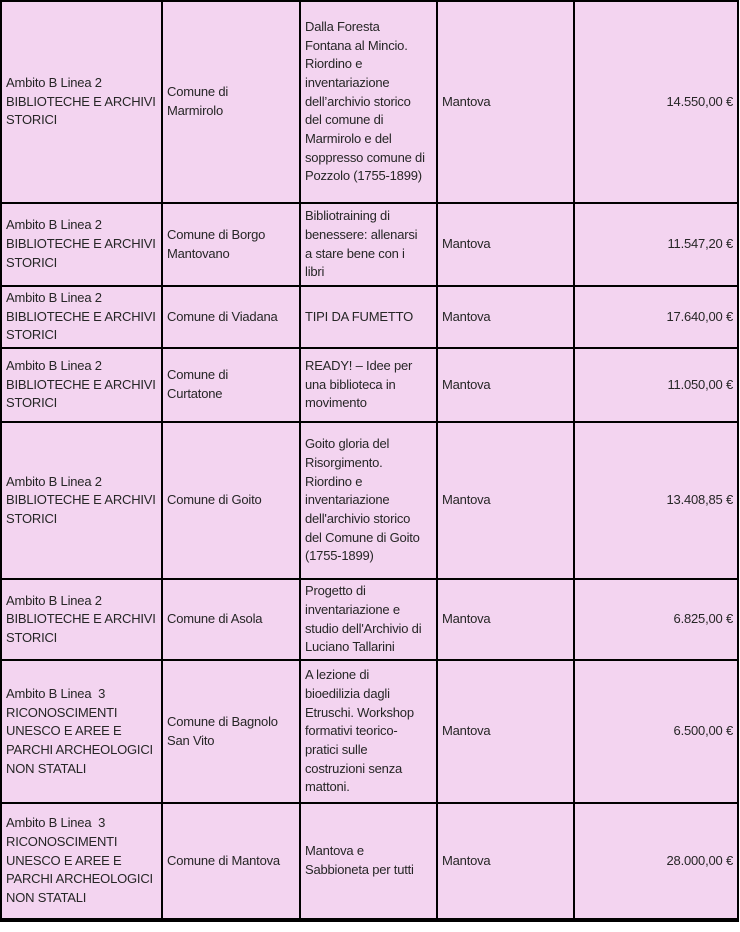 The width and height of the screenshot is (740, 932). I want to click on cell-progetto: TIPI DA FUMETTO, so click(368, 317).